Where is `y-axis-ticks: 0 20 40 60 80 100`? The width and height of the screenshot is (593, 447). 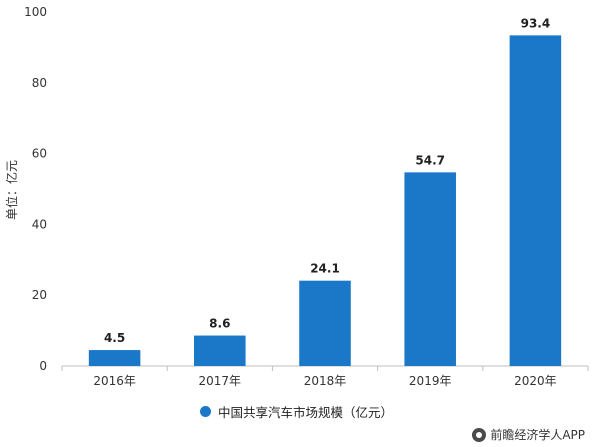 y-axis-ticks: 0 20 40 60 80 100 is located at coordinates (35, 189).